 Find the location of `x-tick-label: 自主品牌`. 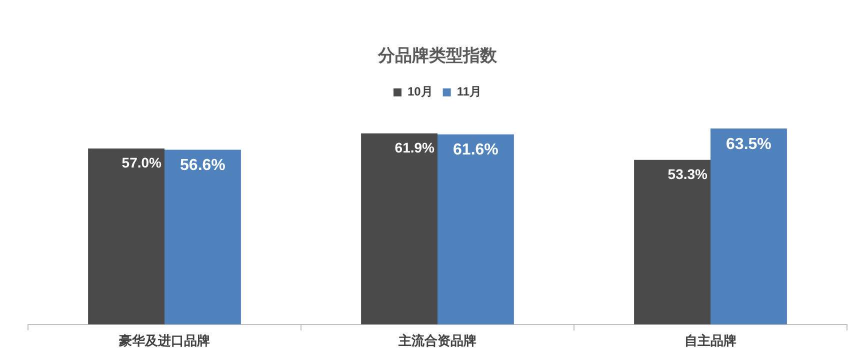

x-tick-label: 自主品牌 is located at coordinates (710, 340).